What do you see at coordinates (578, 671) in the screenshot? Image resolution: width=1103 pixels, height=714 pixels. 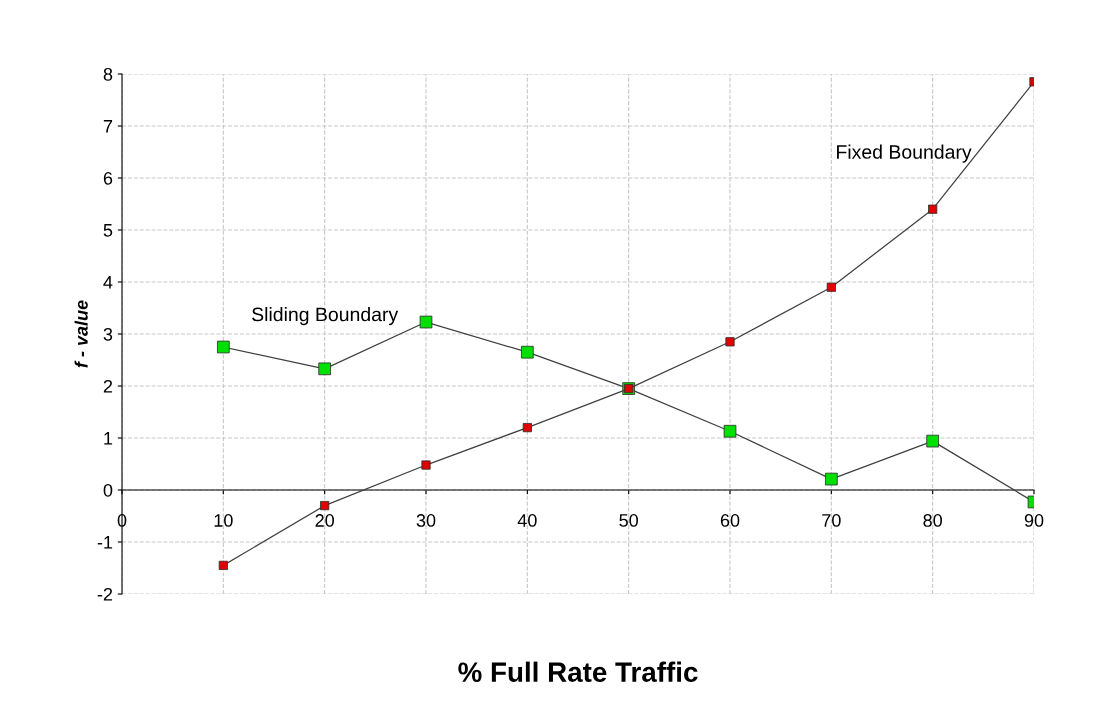 I see `x-axis-title: % Full Rate Traffic` at bounding box center [578, 671].